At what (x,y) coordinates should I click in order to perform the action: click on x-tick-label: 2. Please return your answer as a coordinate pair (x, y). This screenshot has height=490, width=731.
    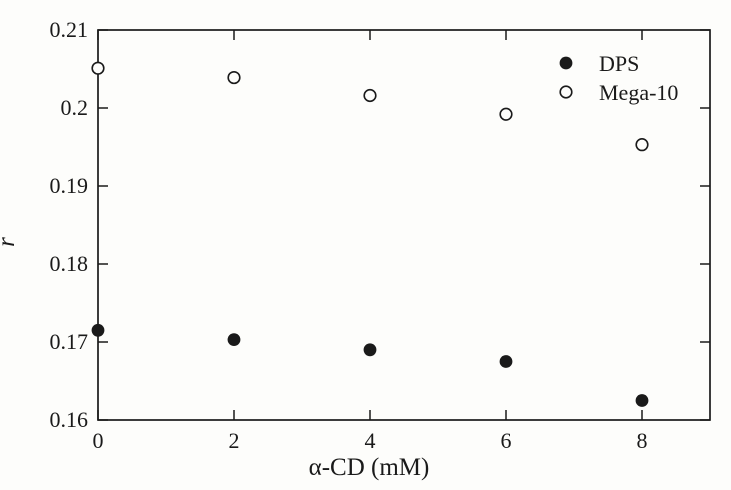
    Looking at the image, I should click on (234, 440).